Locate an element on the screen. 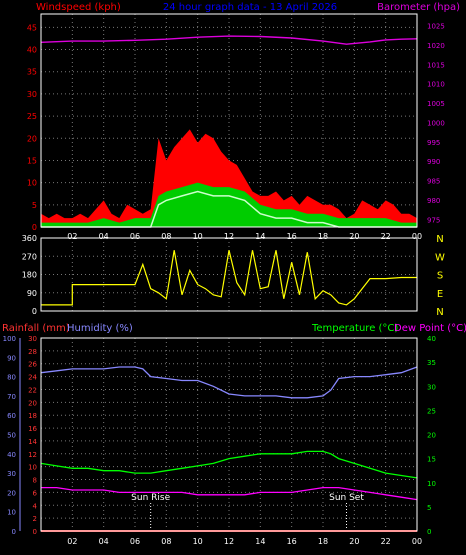 The width and height of the screenshot is (466, 555). baro-y-tick: 1015 is located at coordinates (436, 65).